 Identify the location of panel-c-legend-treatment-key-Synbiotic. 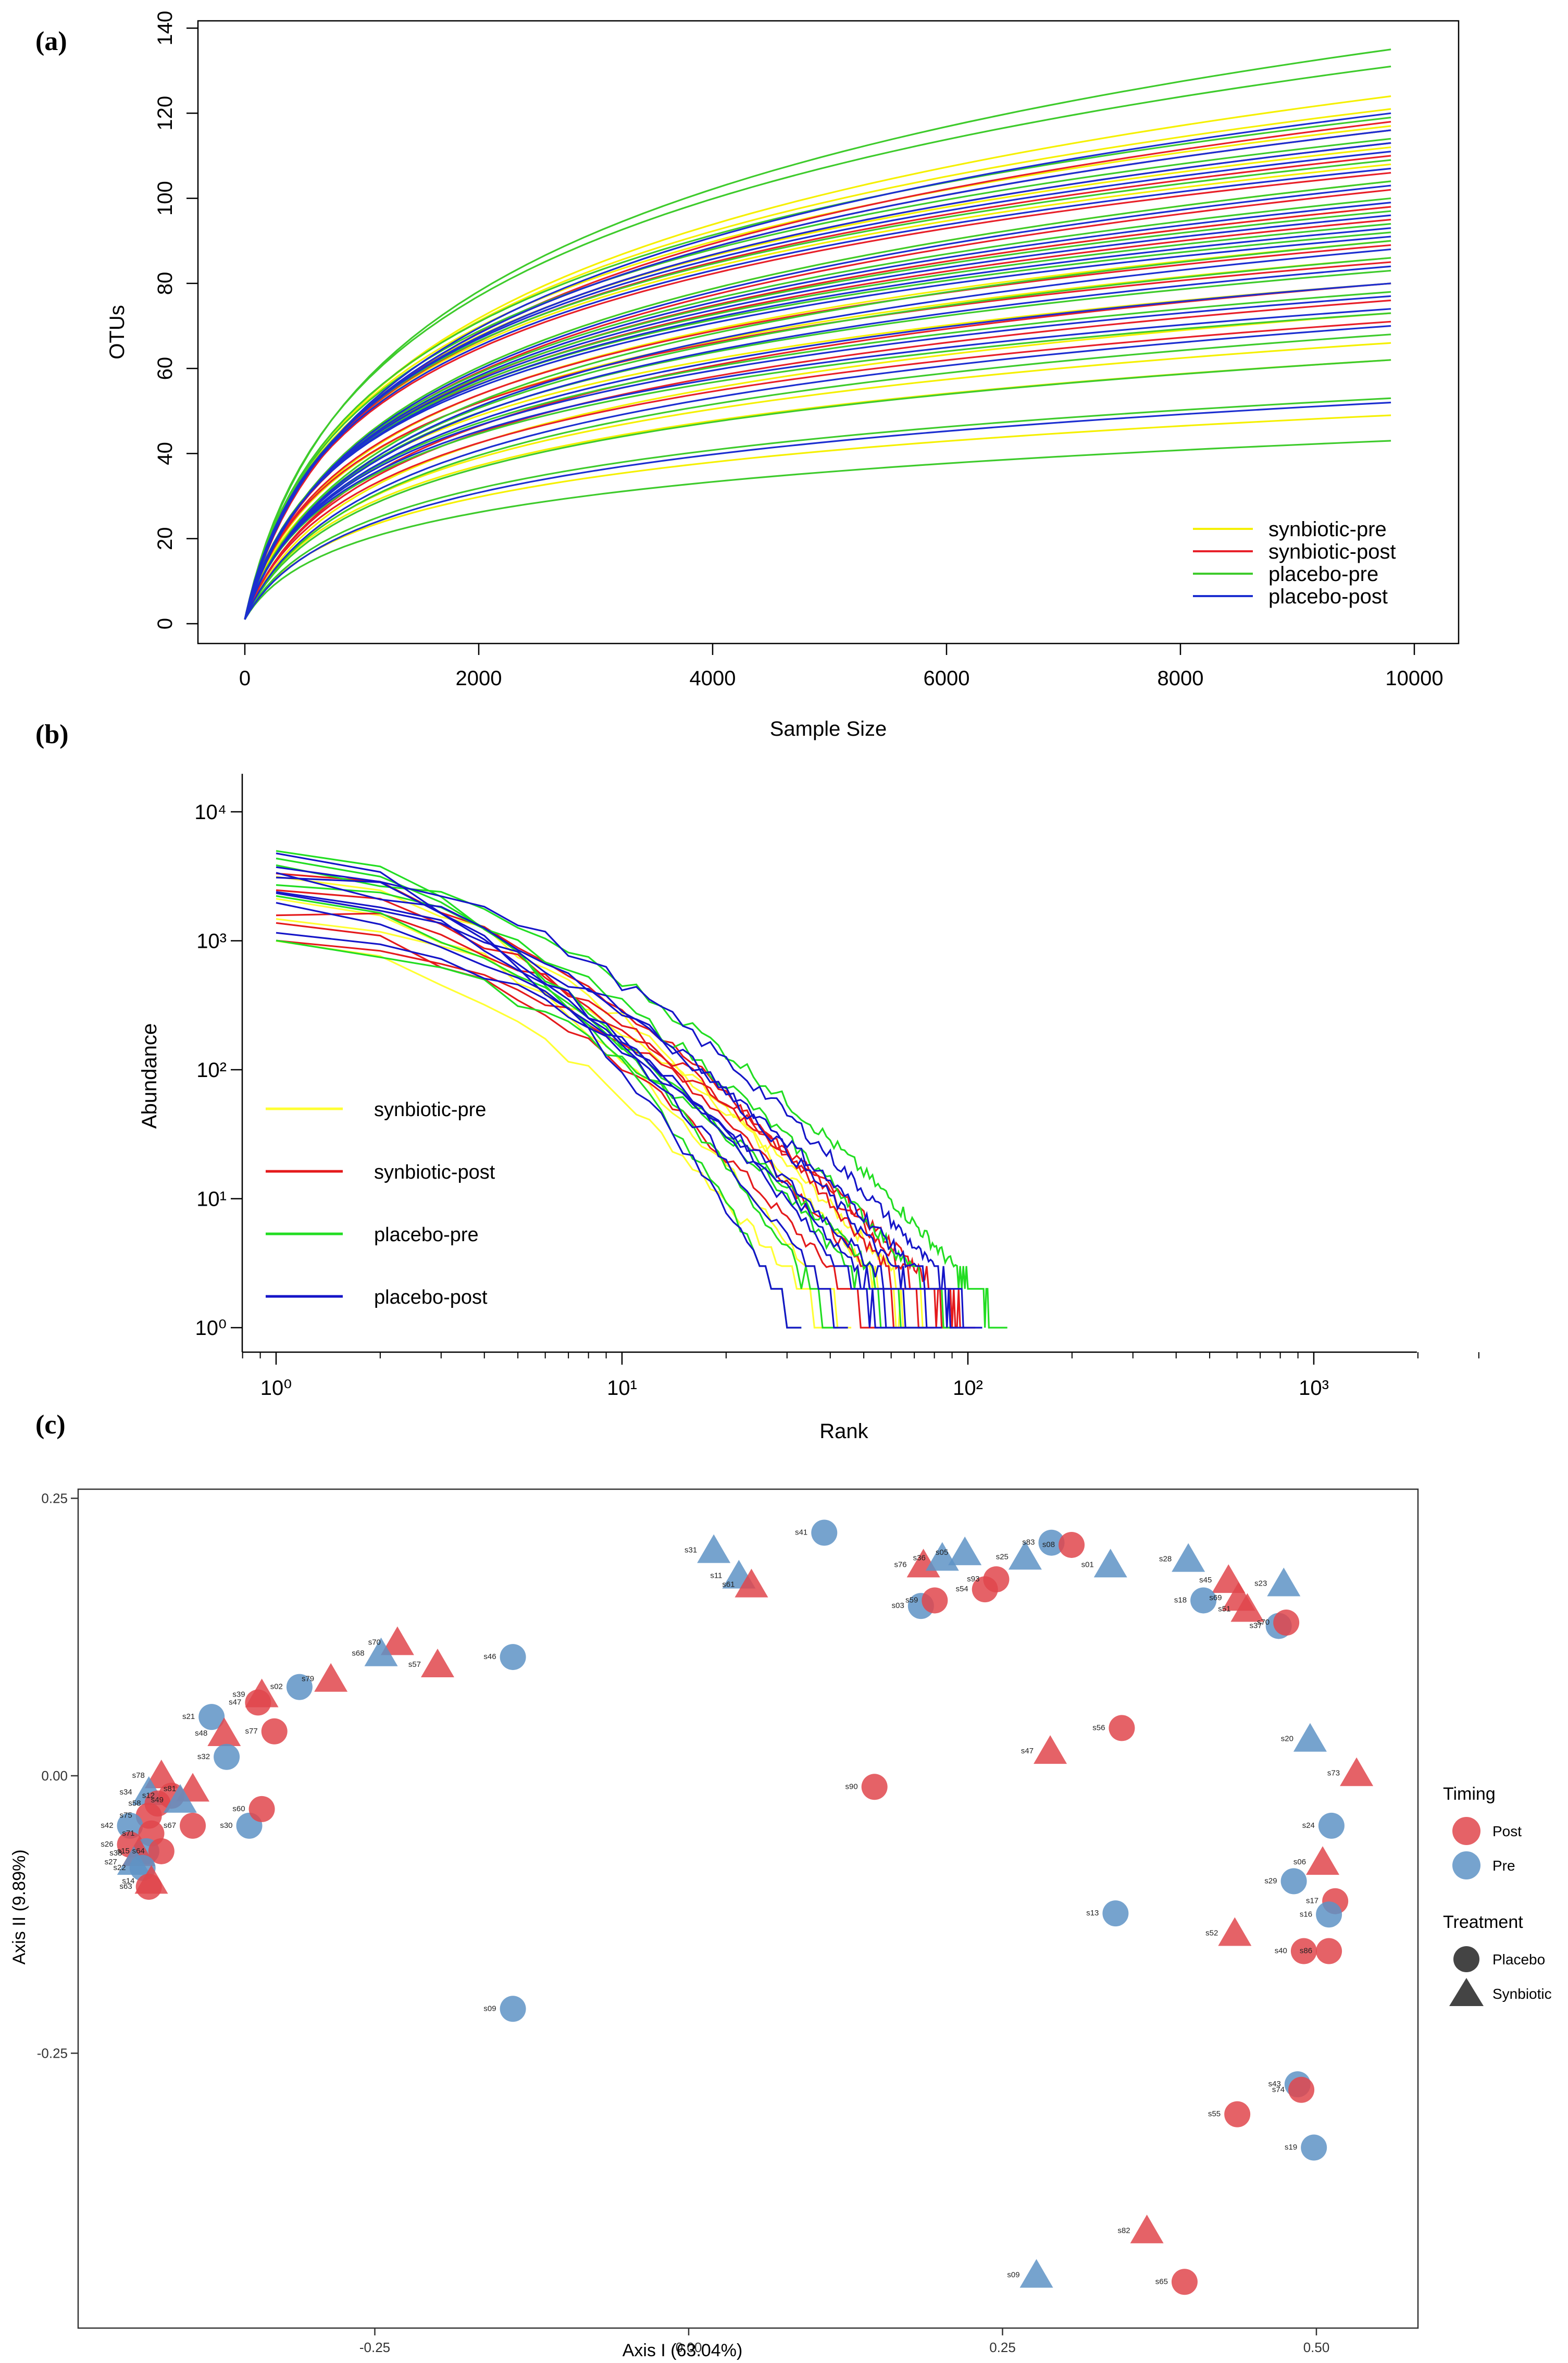
(1466, 1992).